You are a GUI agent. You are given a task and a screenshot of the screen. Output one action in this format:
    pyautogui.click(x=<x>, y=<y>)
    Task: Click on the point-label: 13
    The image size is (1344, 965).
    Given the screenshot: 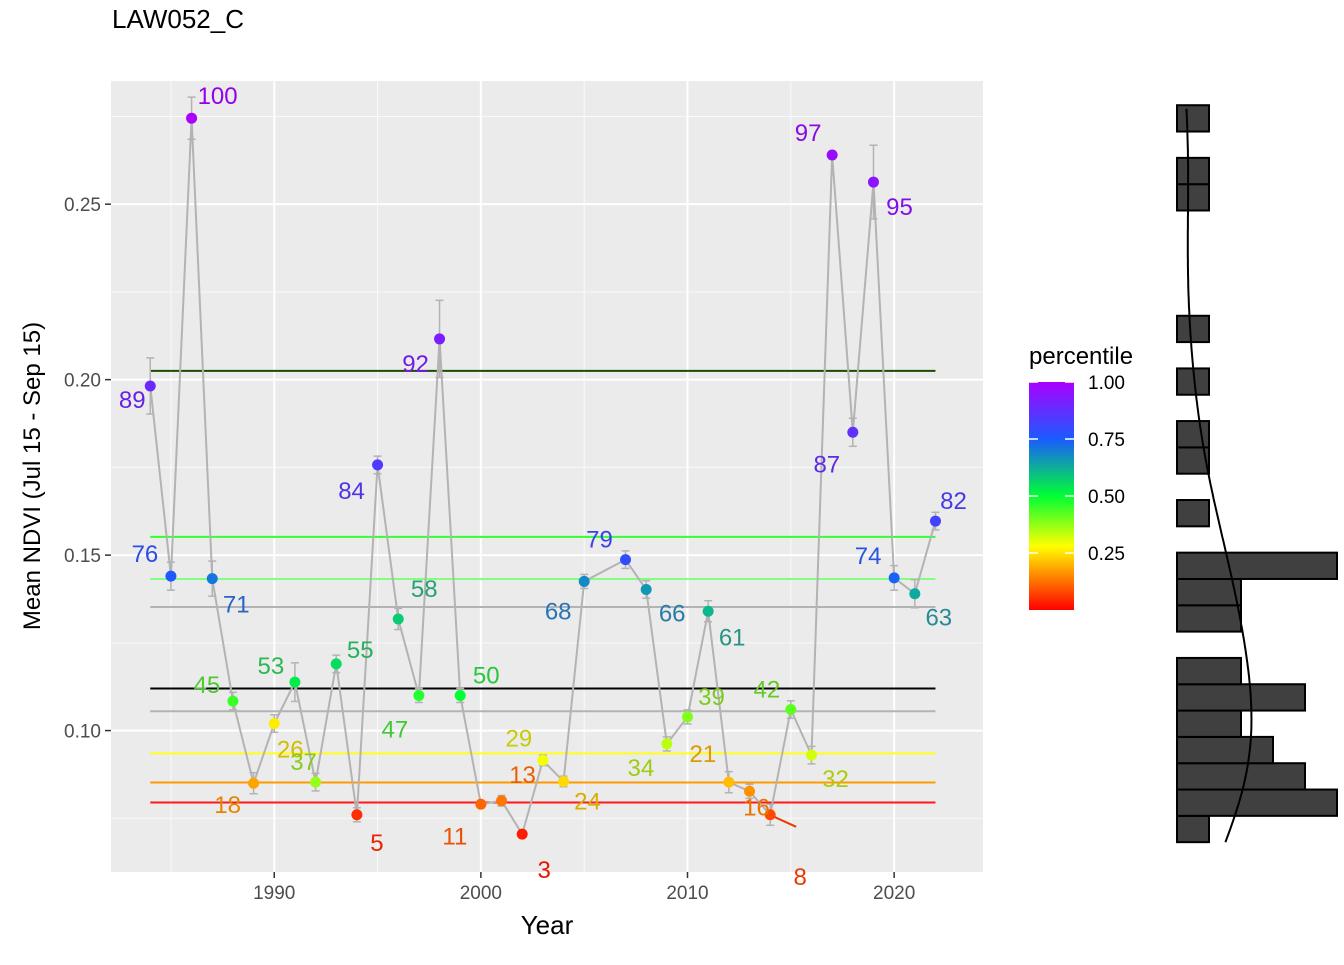 What is the action you would take?
    pyautogui.click(x=522, y=775)
    